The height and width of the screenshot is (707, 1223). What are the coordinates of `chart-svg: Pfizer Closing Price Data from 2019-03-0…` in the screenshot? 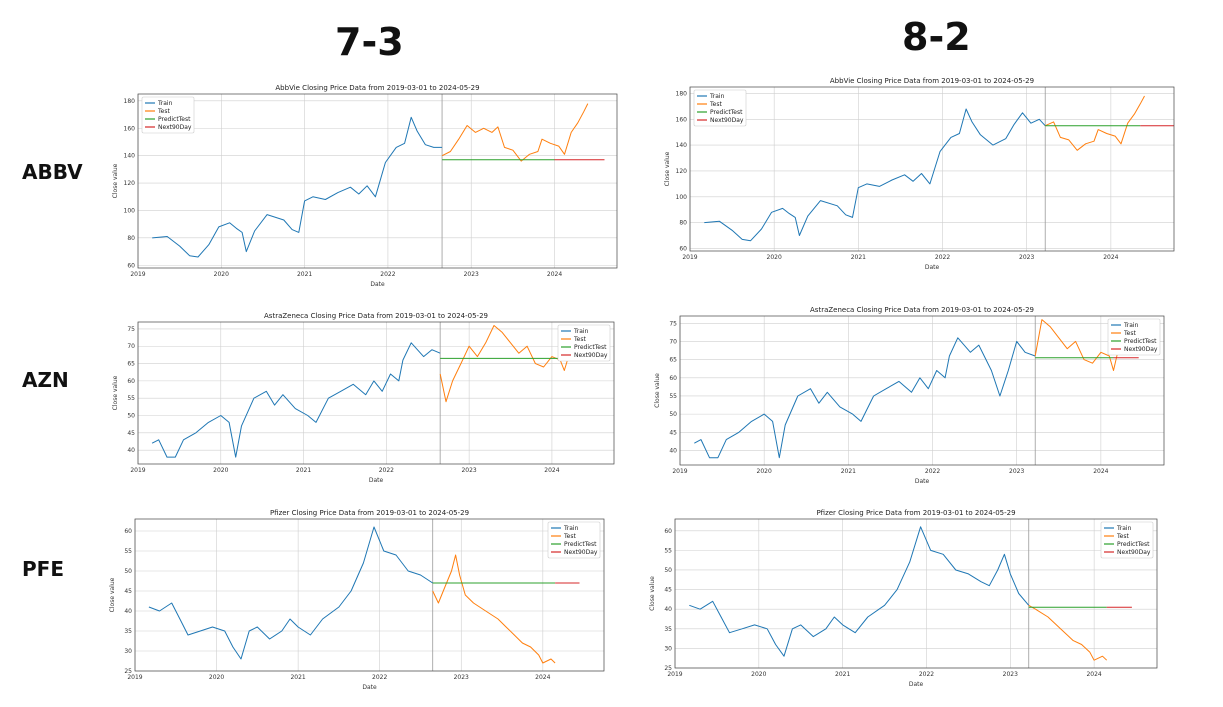 It's located at (903, 598).